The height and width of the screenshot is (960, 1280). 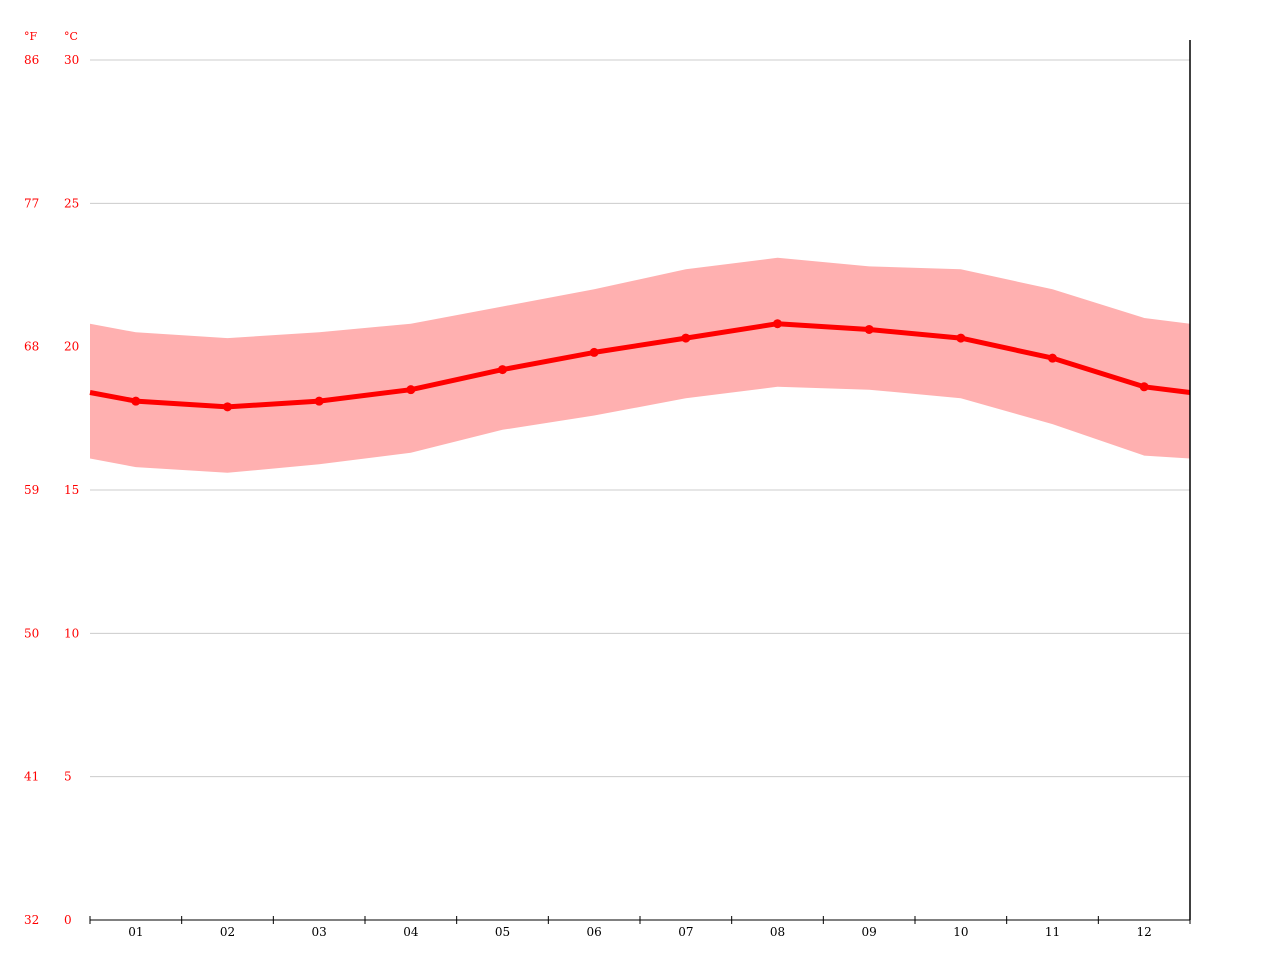 What do you see at coordinates (227, 932) in the screenshot?
I see `x-tick-label: 02` at bounding box center [227, 932].